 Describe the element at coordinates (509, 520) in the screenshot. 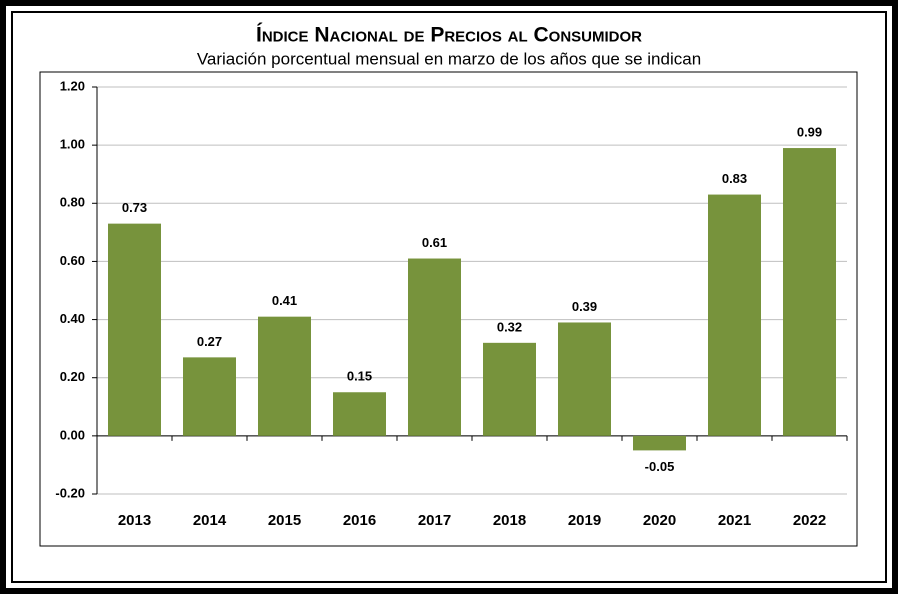

I see `x-tick-label: 2018` at that location.